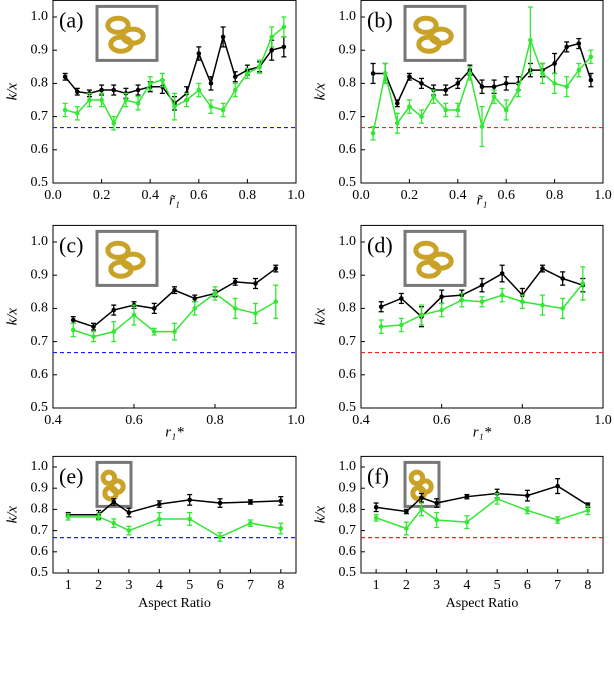 The image size is (614, 686). Describe the element at coordinates (481, 200) in the screenshot. I see `x-axis-label: r̃₁` at that location.